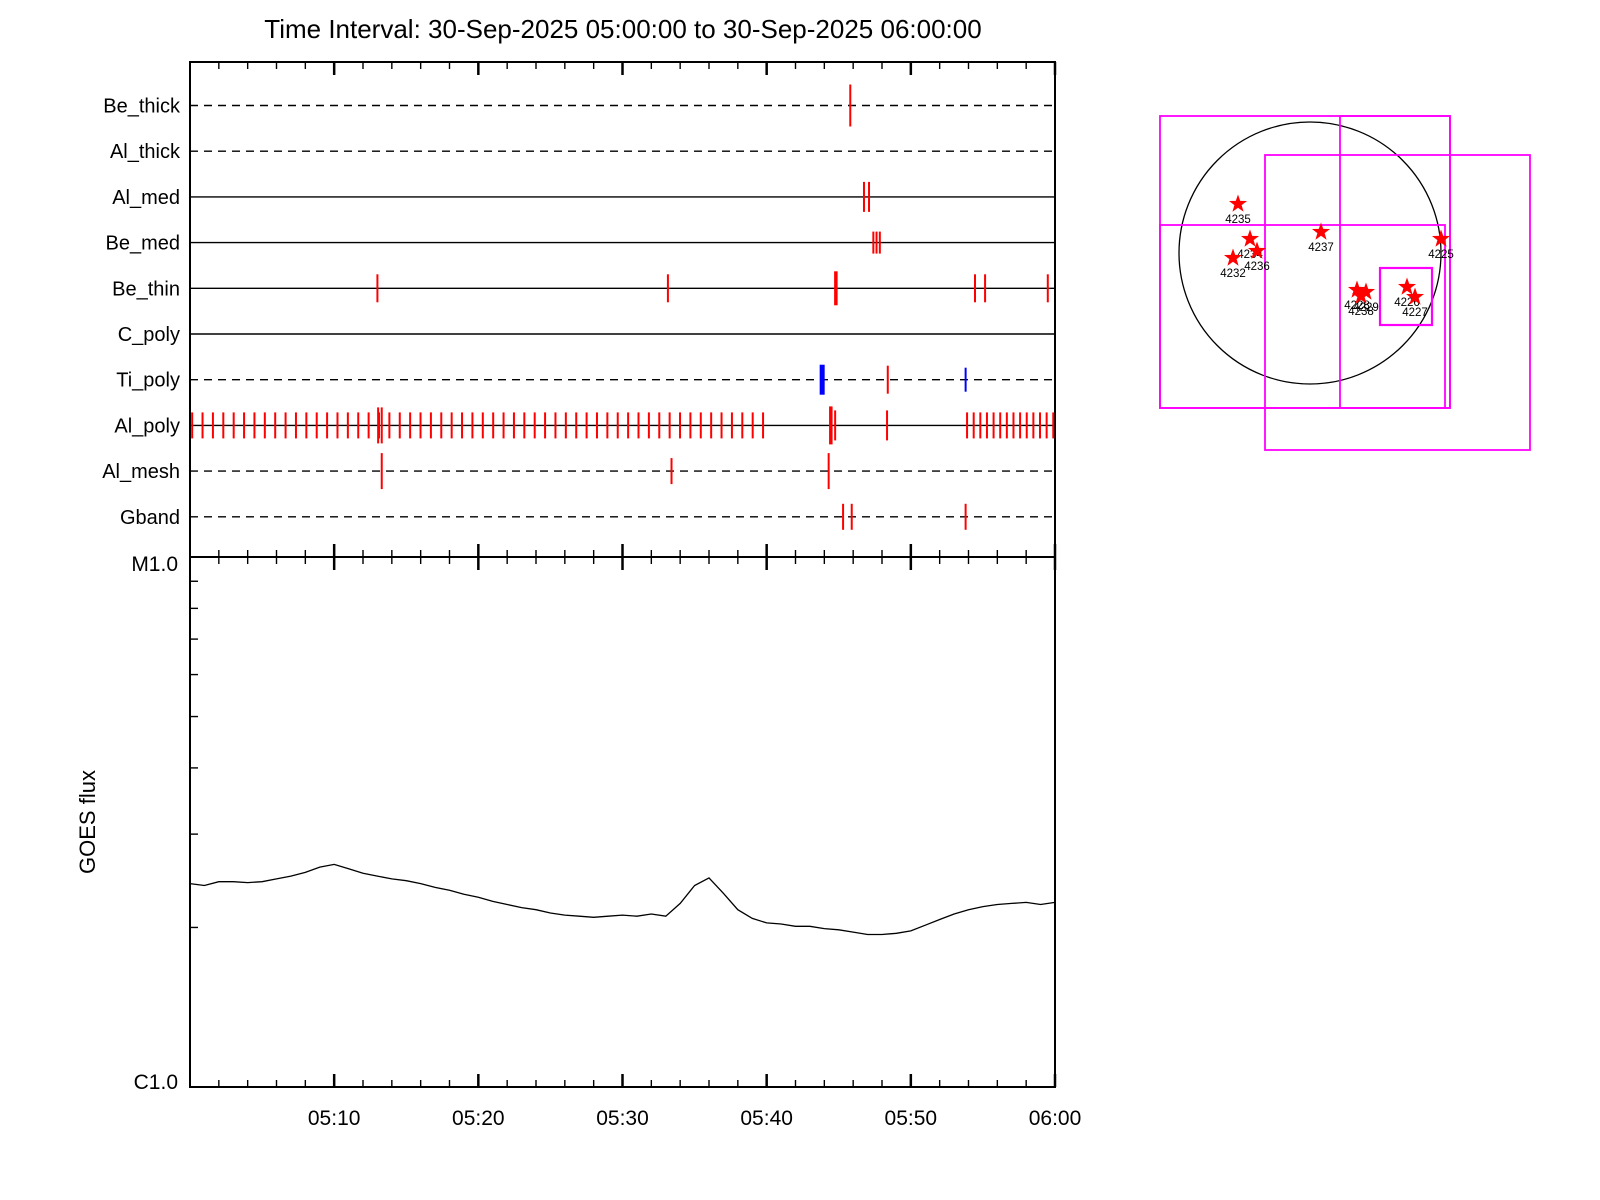 This screenshot has width=1600, height=1200. What do you see at coordinates (143, 244) in the screenshot?
I see `row-label-Be_med: Be_med` at bounding box center [143, 244].